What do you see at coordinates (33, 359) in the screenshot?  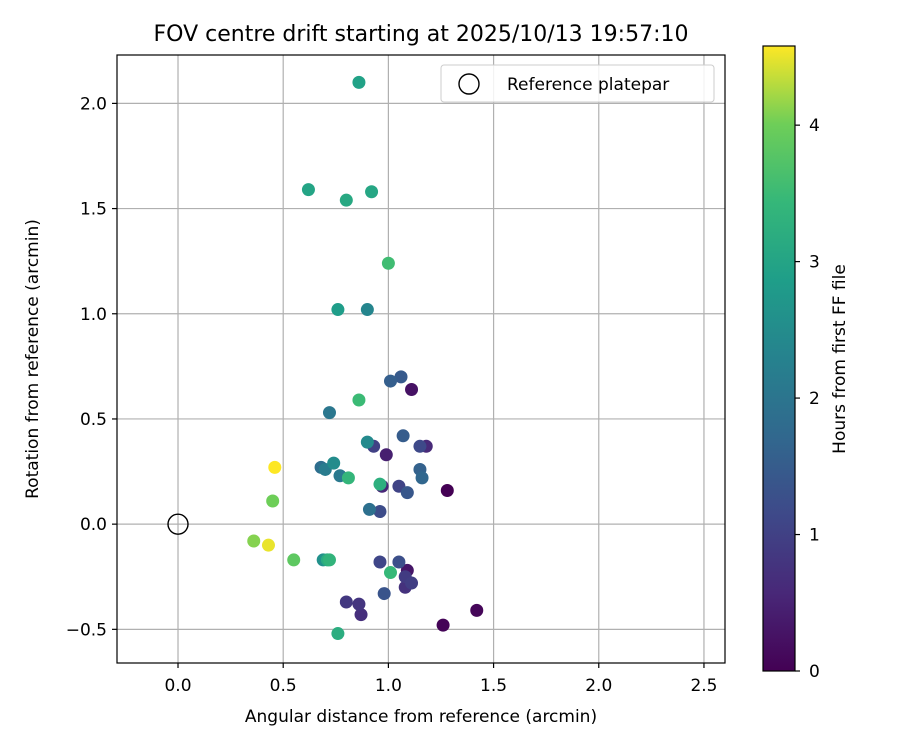 I see `y-axis-label: Rotation from reference (arcmin)` at bounding box center [33, 359].